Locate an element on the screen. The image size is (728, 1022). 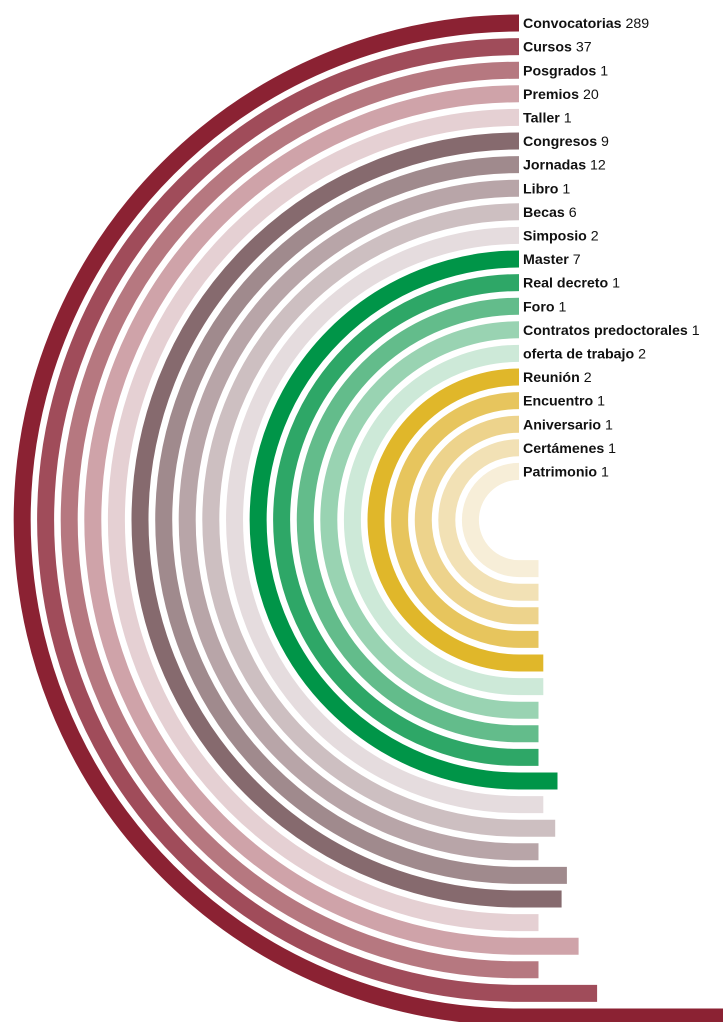
label-contratos-predoctorales: Contratos predoctorales 1 is located at coordinates (611, 331).